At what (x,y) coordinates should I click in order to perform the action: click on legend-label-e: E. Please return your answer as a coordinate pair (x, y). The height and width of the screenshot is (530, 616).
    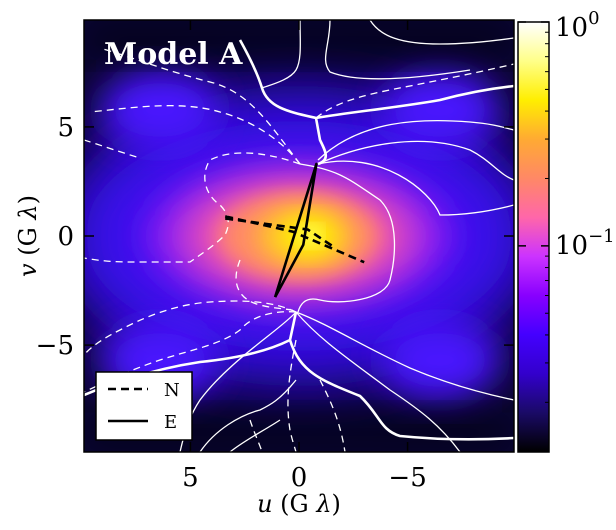
    Looking at the image, I should click on (170, 422).